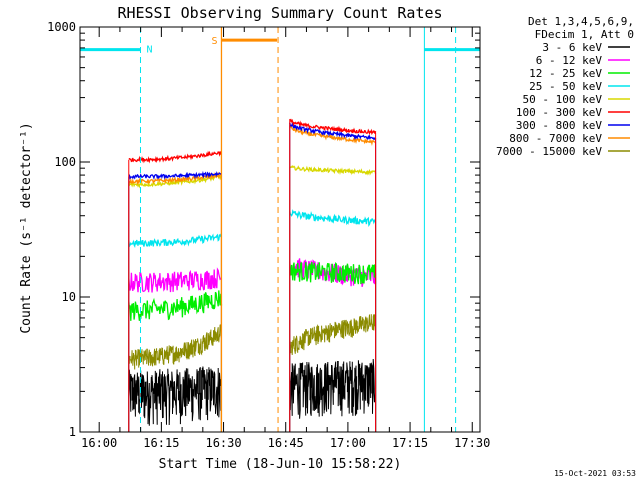 The width and height of the screenshot is (640, 480). Describe the element at coordinates (72, 432) in the screenshot. I see `y-tick-label-1: 1` at that location.